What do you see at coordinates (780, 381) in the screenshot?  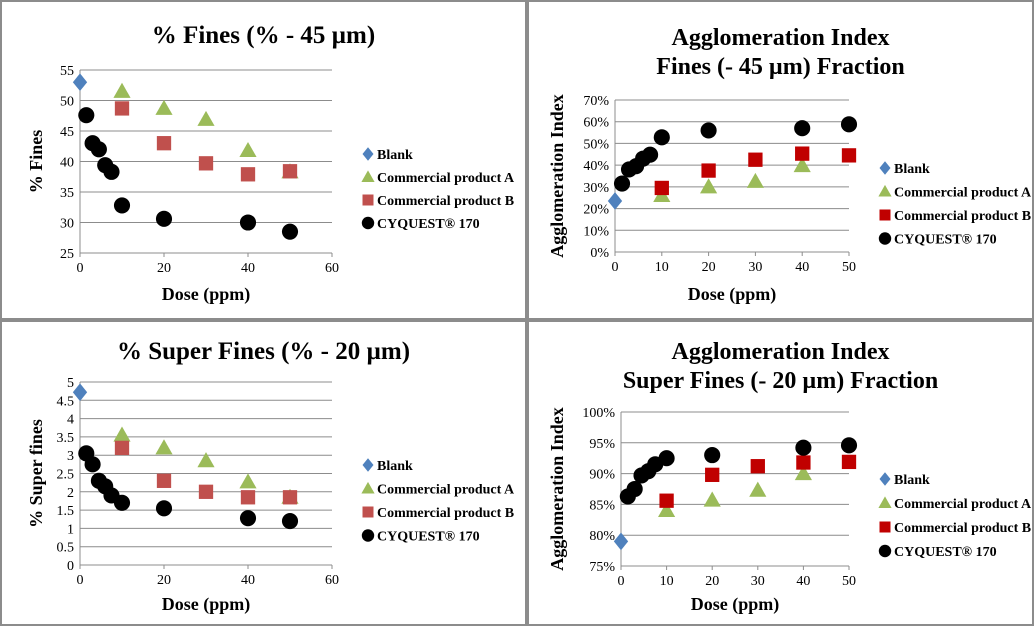 I see `chart-title-line: Super Fines (- 20 µm) Fraction` at bounding box center [780, 381].